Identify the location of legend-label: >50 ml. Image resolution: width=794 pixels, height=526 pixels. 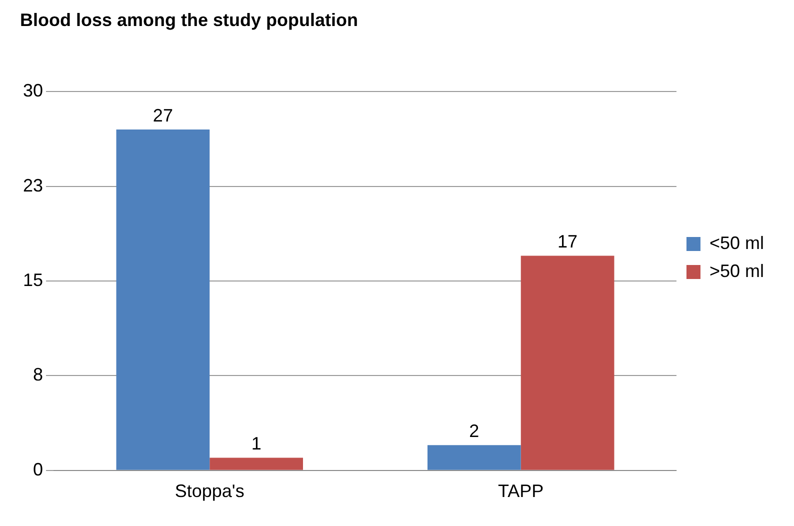
(736, 270).